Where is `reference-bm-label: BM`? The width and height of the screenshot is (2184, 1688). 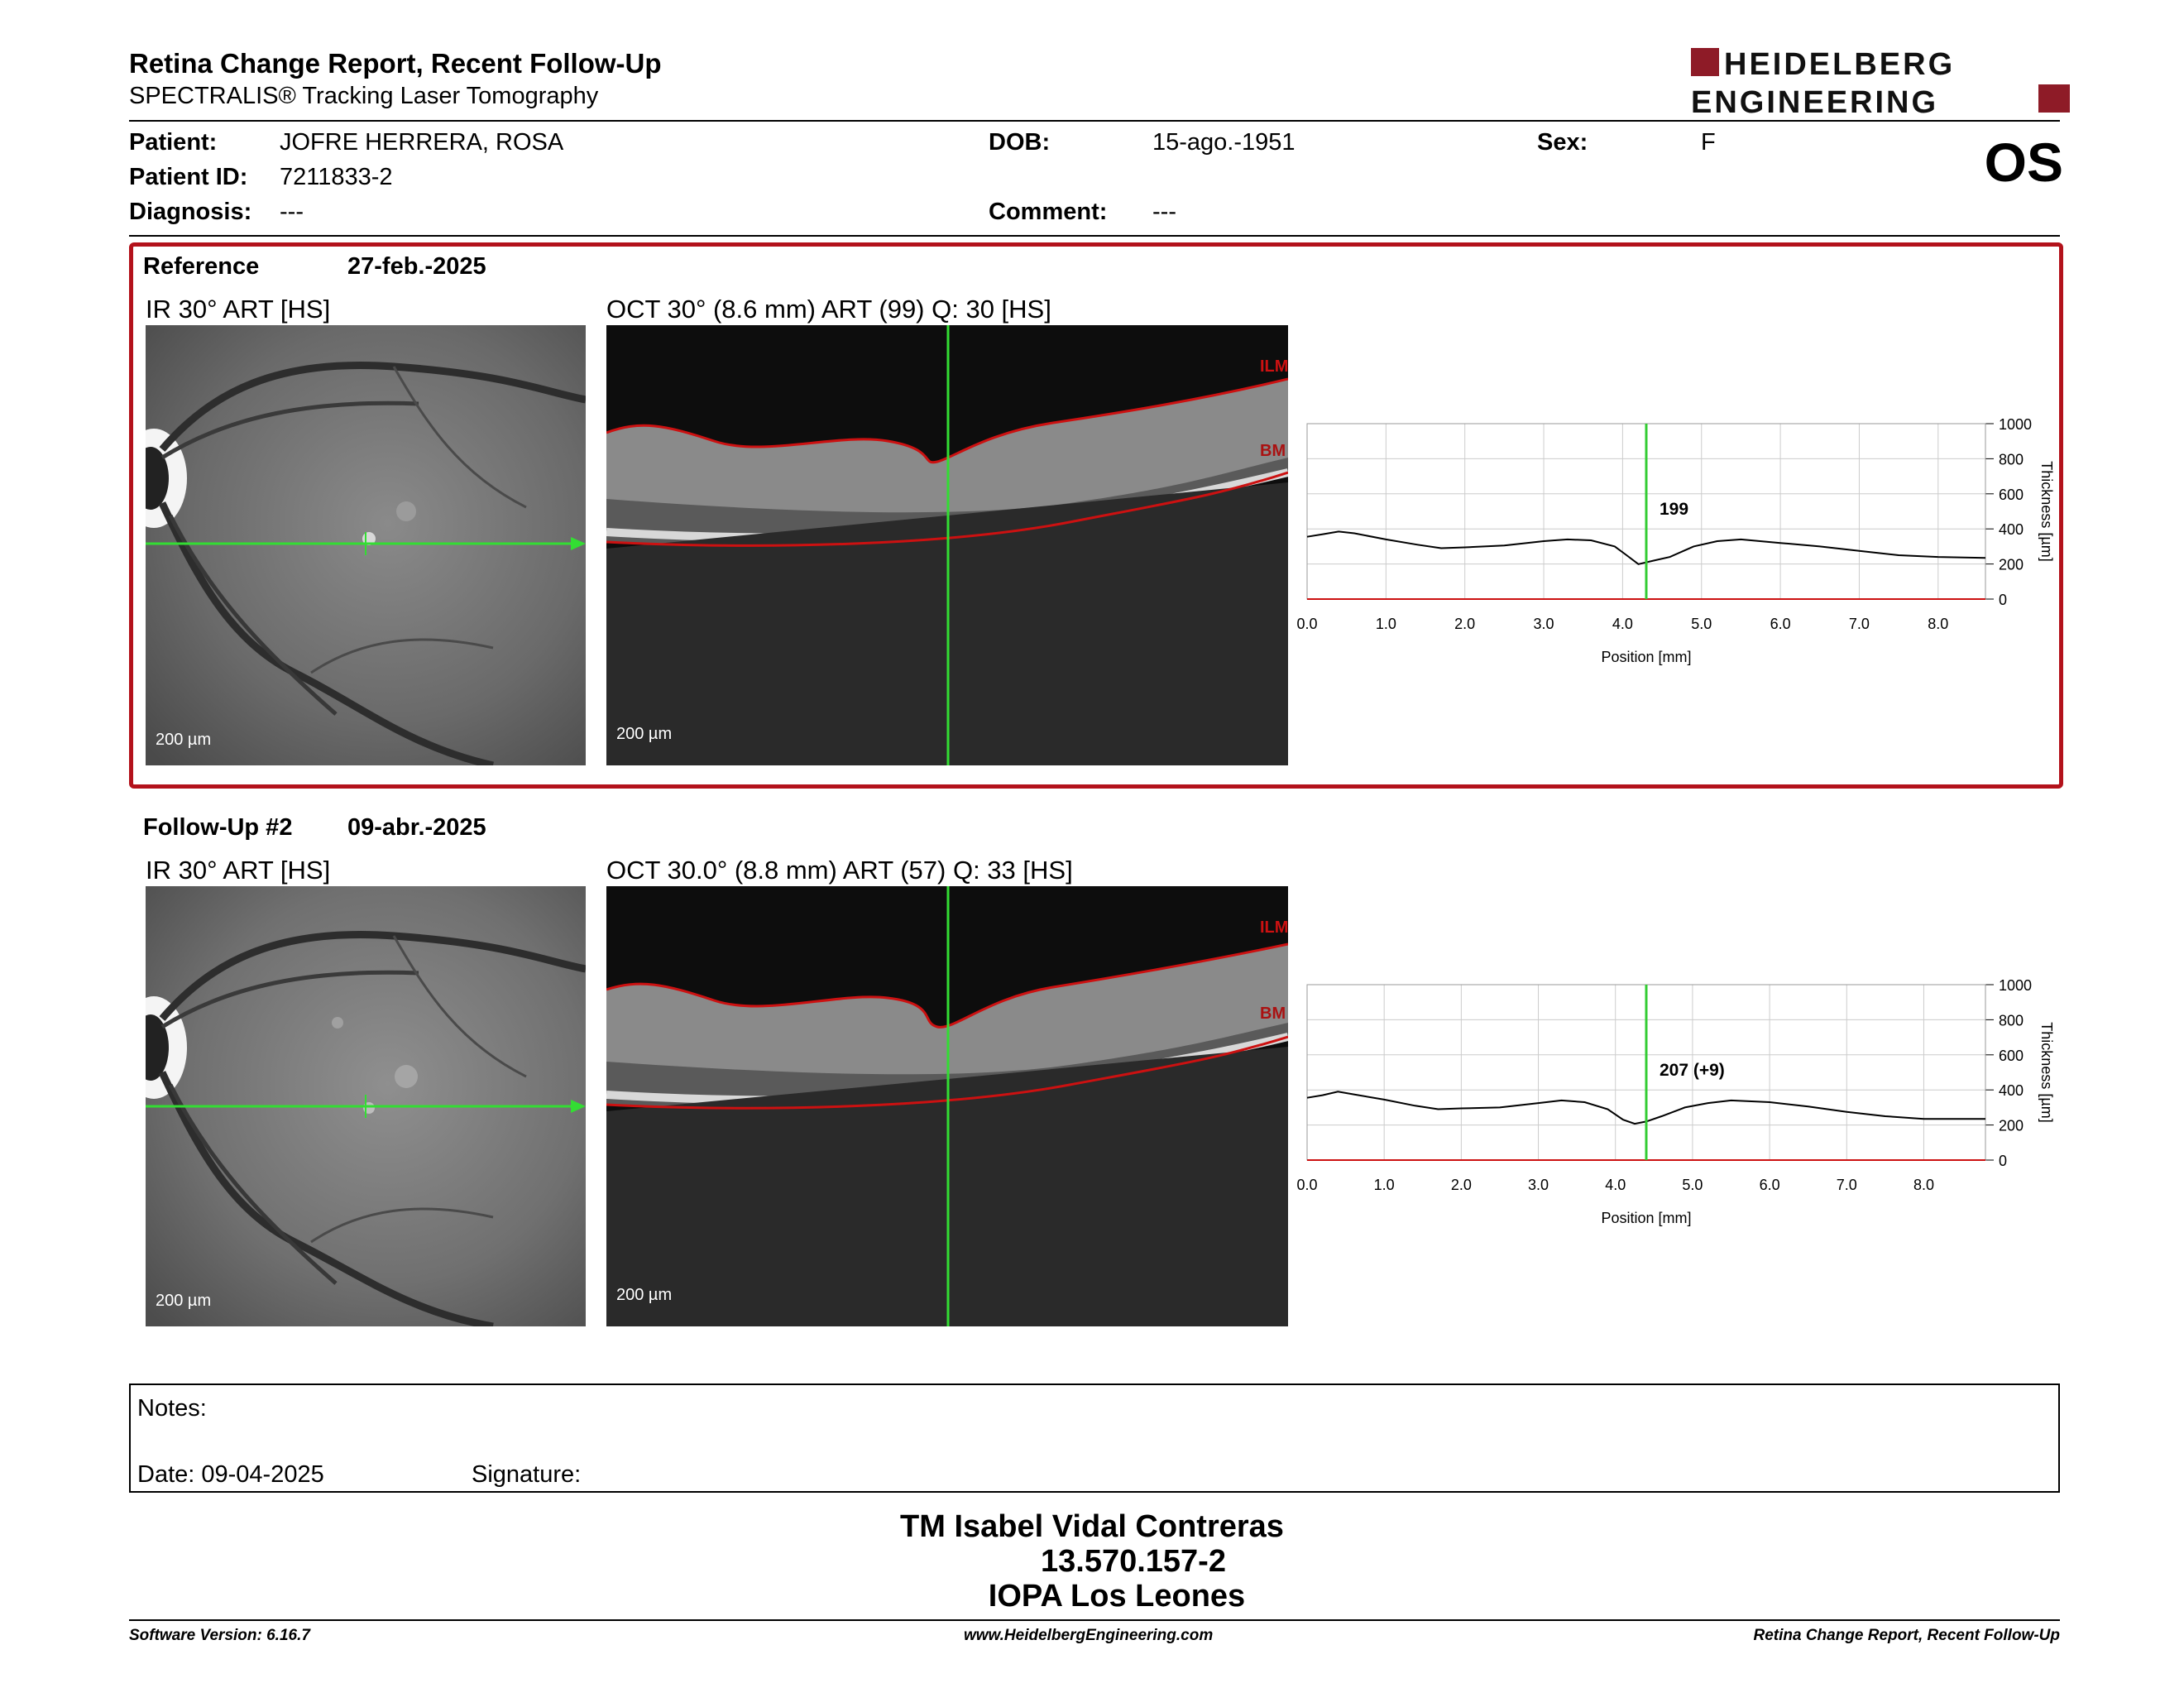
reference-bm-label: BM is located at coordinates (1273, 451).